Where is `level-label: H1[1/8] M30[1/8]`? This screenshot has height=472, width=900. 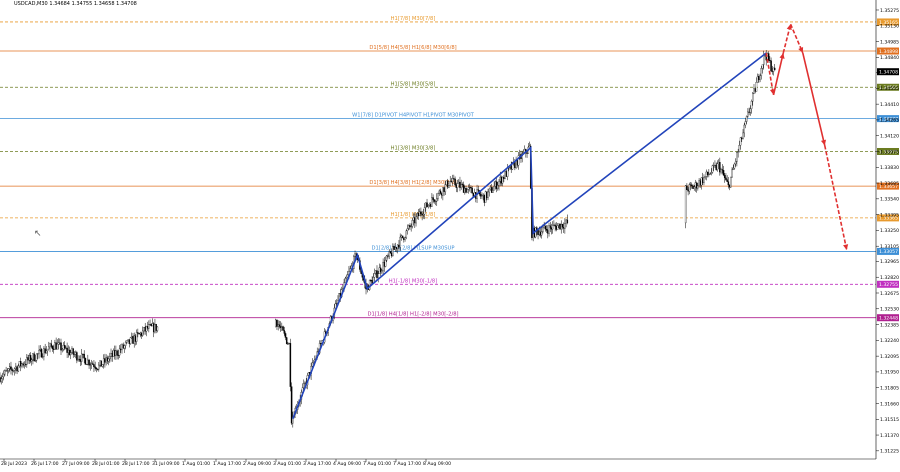 level-label: H1[1/8] M30[1/8] is located at coordinates (413, 215).